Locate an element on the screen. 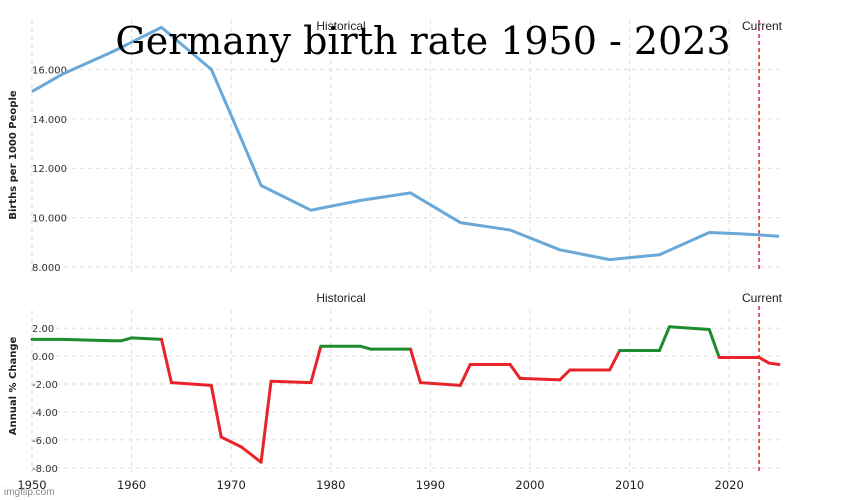 The image size is (846, 500). top-y-tick-label: 10.000 is located at coordinates (49, 219).